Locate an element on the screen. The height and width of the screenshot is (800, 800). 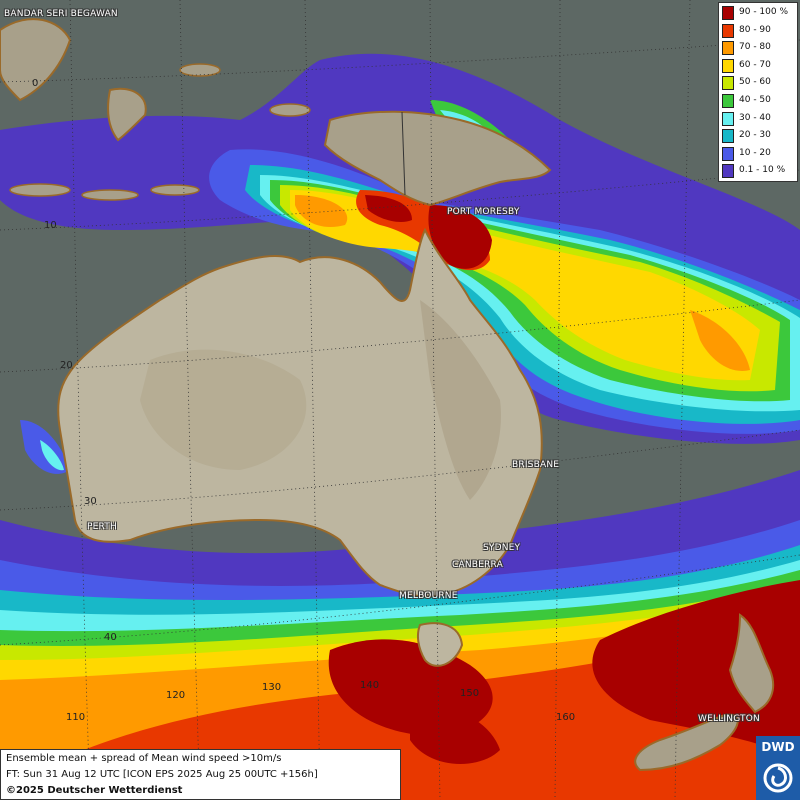
lon-label: 140 is located at coordinates (370, 685).